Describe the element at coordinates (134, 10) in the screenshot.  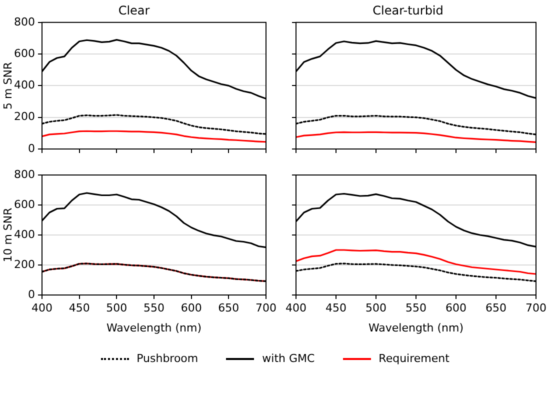
I see `chart-title: Clear` at that location.